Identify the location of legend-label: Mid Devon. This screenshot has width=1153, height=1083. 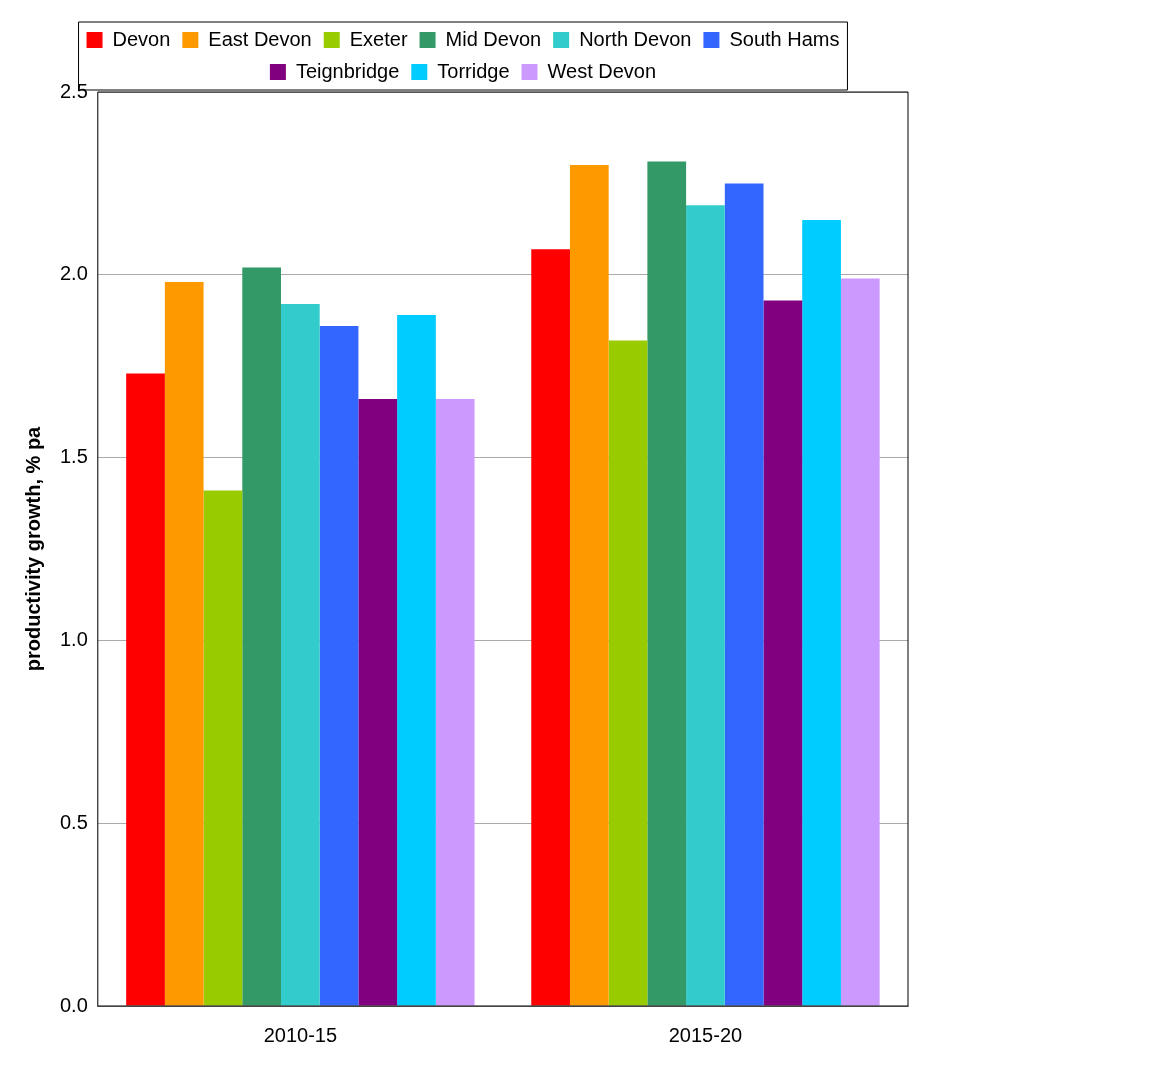
(493, 38).